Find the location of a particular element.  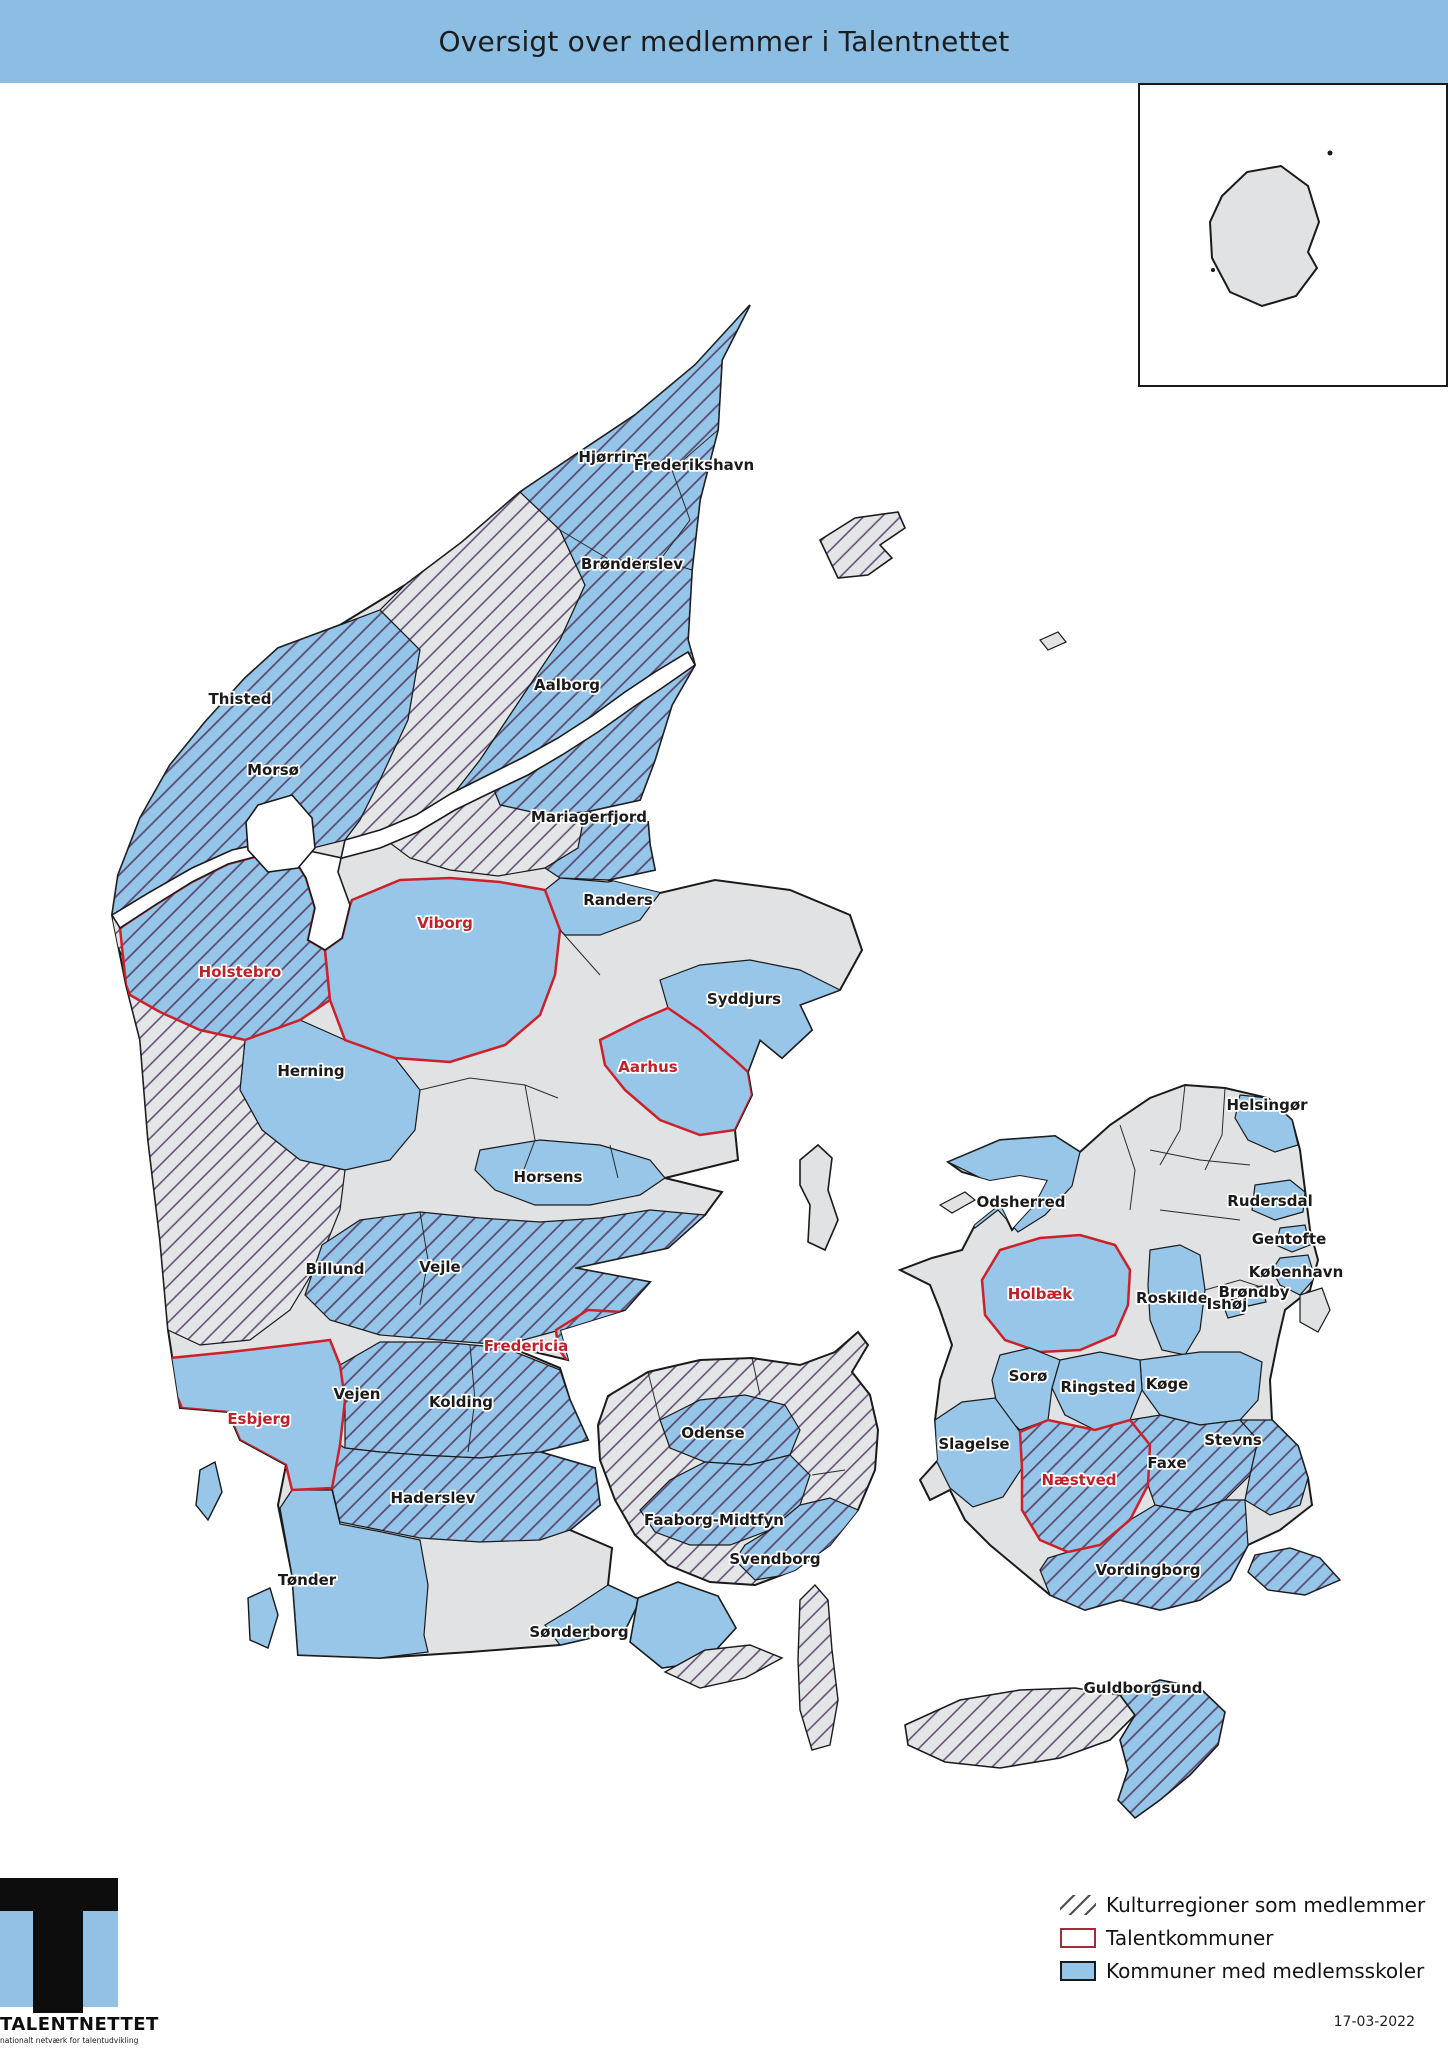

region-holstebro is located at coordinates (225, 947).